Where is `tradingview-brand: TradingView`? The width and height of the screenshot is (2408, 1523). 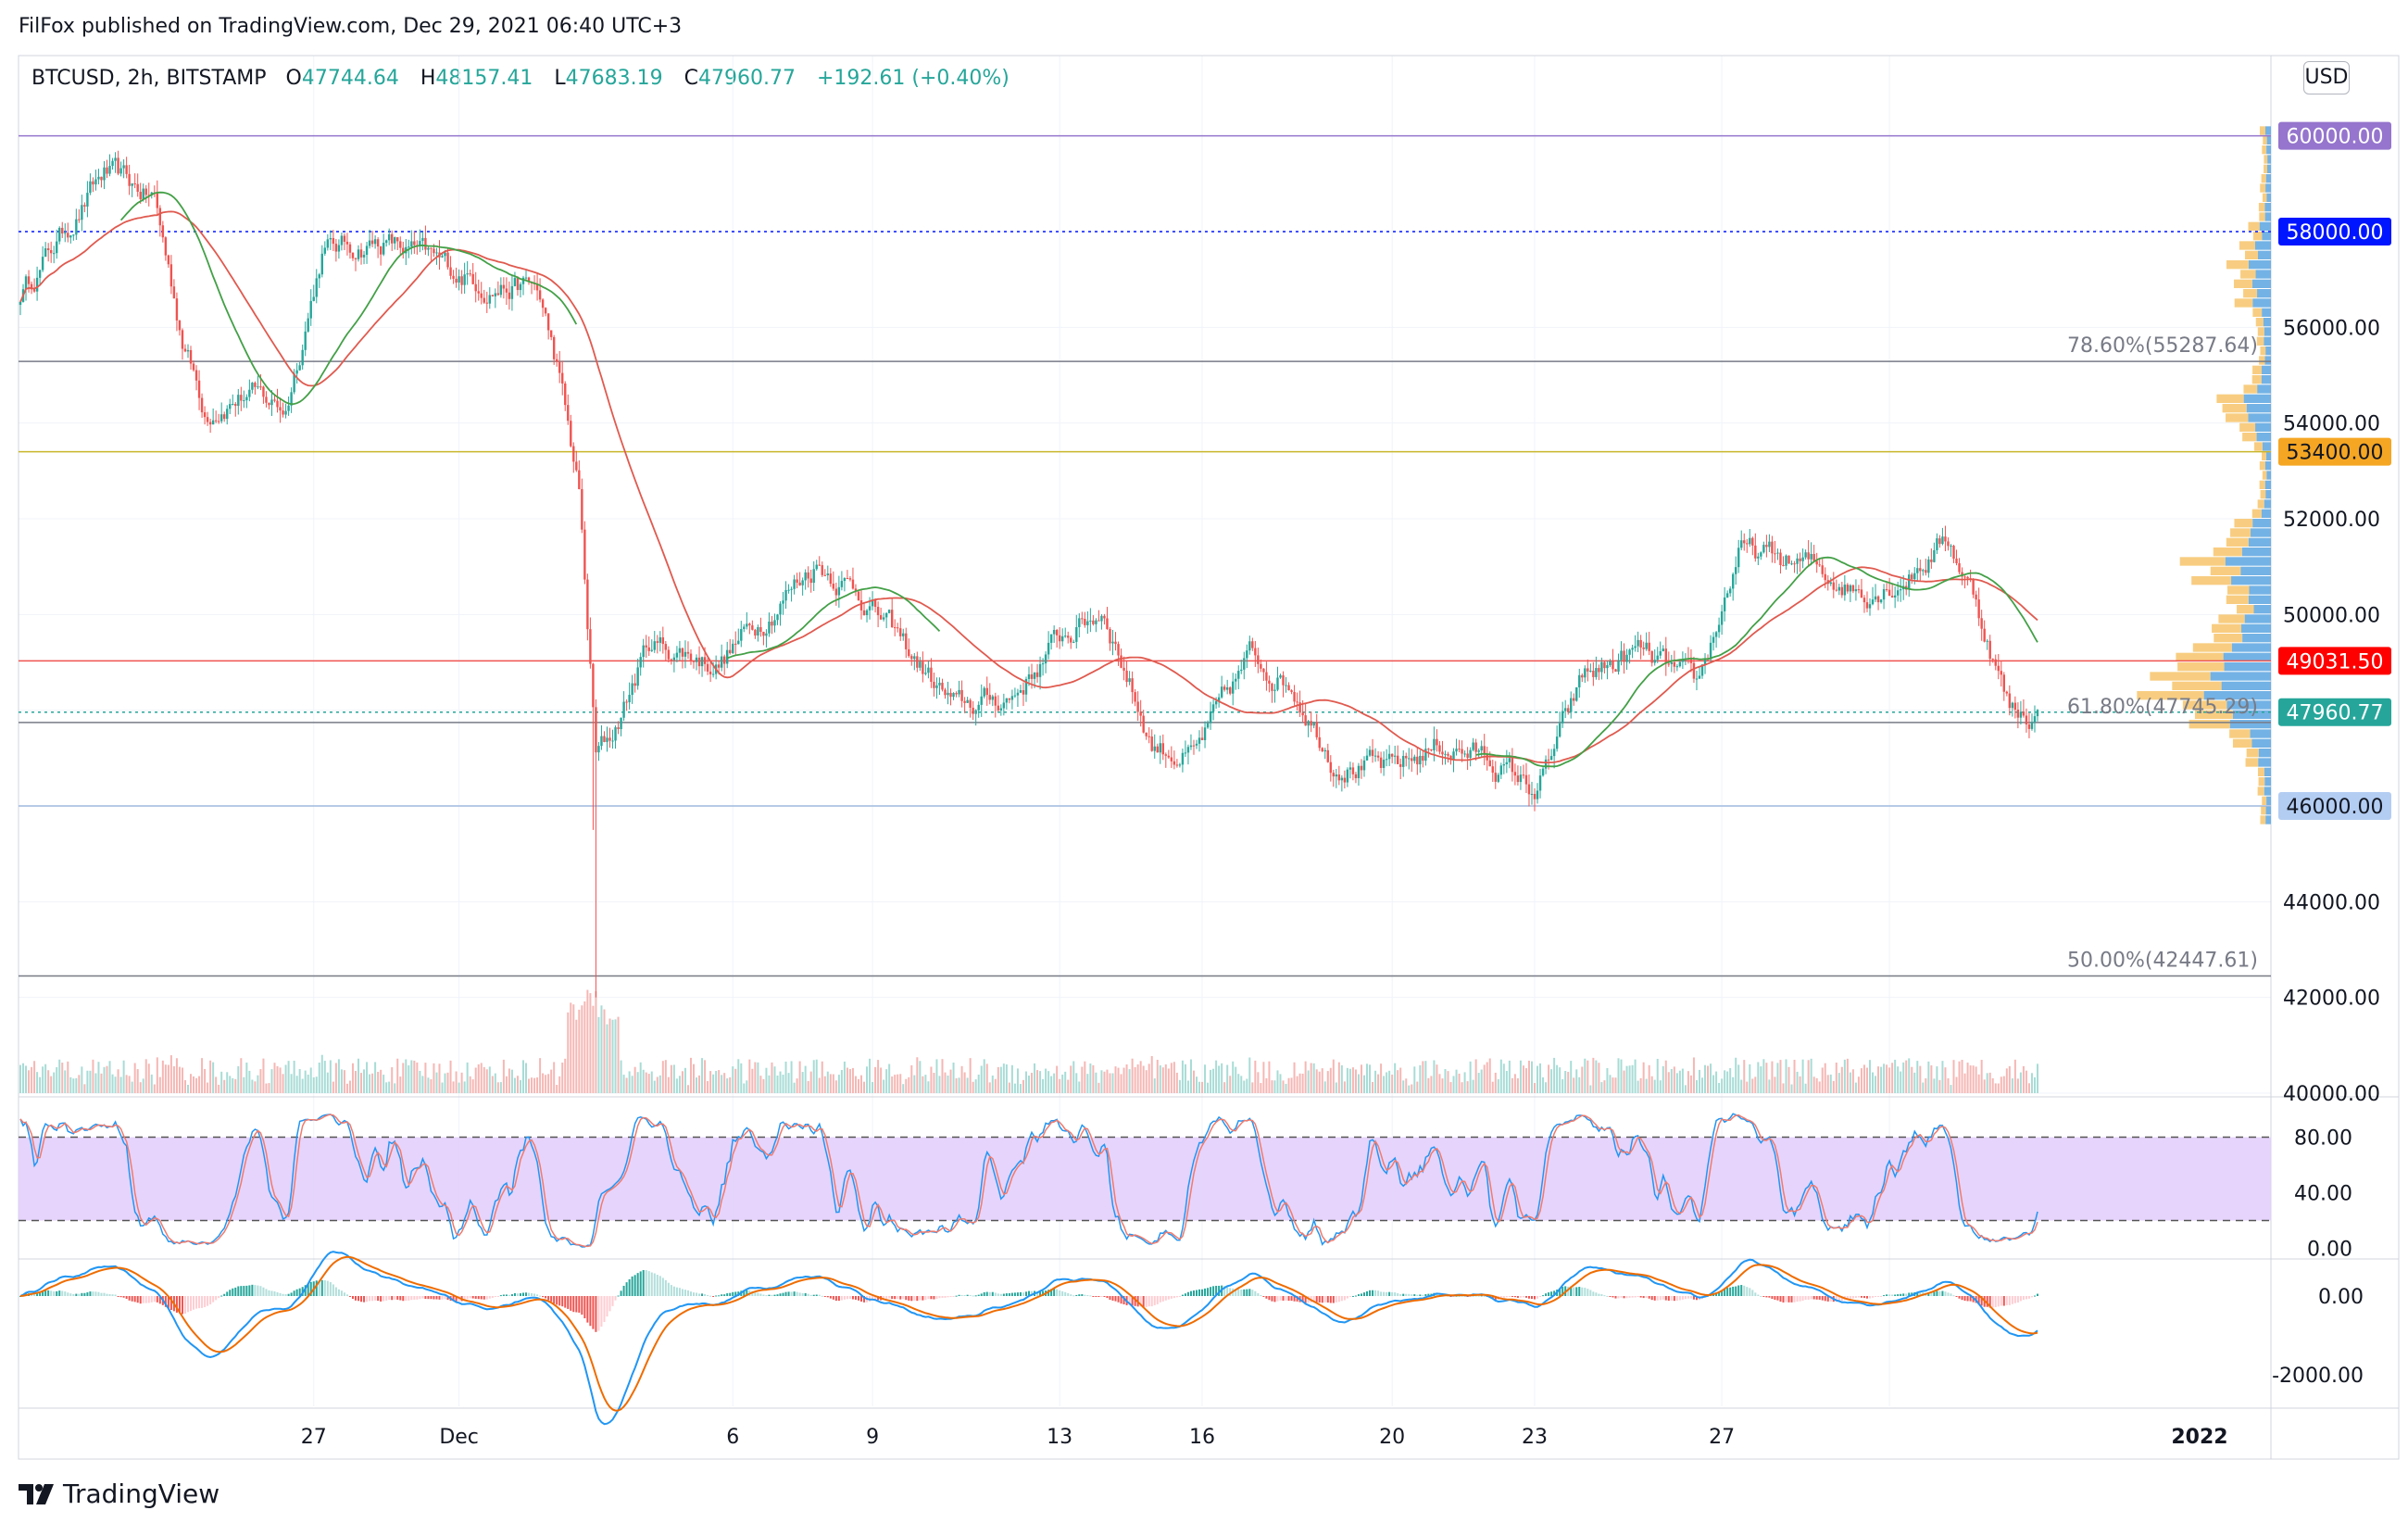
tradingview-brand: TradingView is located at coordinates (119, 1494).